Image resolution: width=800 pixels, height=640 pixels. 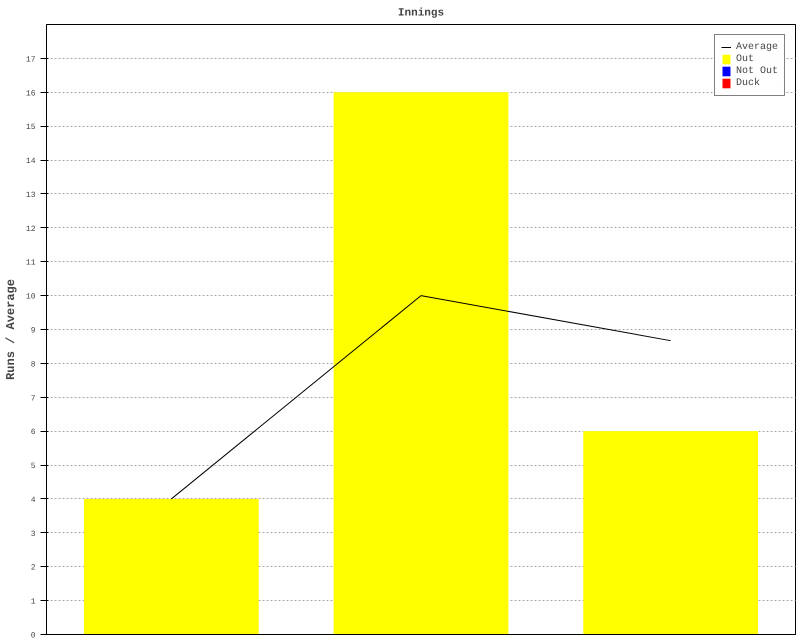 What do you see at coordinates (33, 568) in the screenshot?
I see `y-tick-label: 2` at bounding box center [33, 568].